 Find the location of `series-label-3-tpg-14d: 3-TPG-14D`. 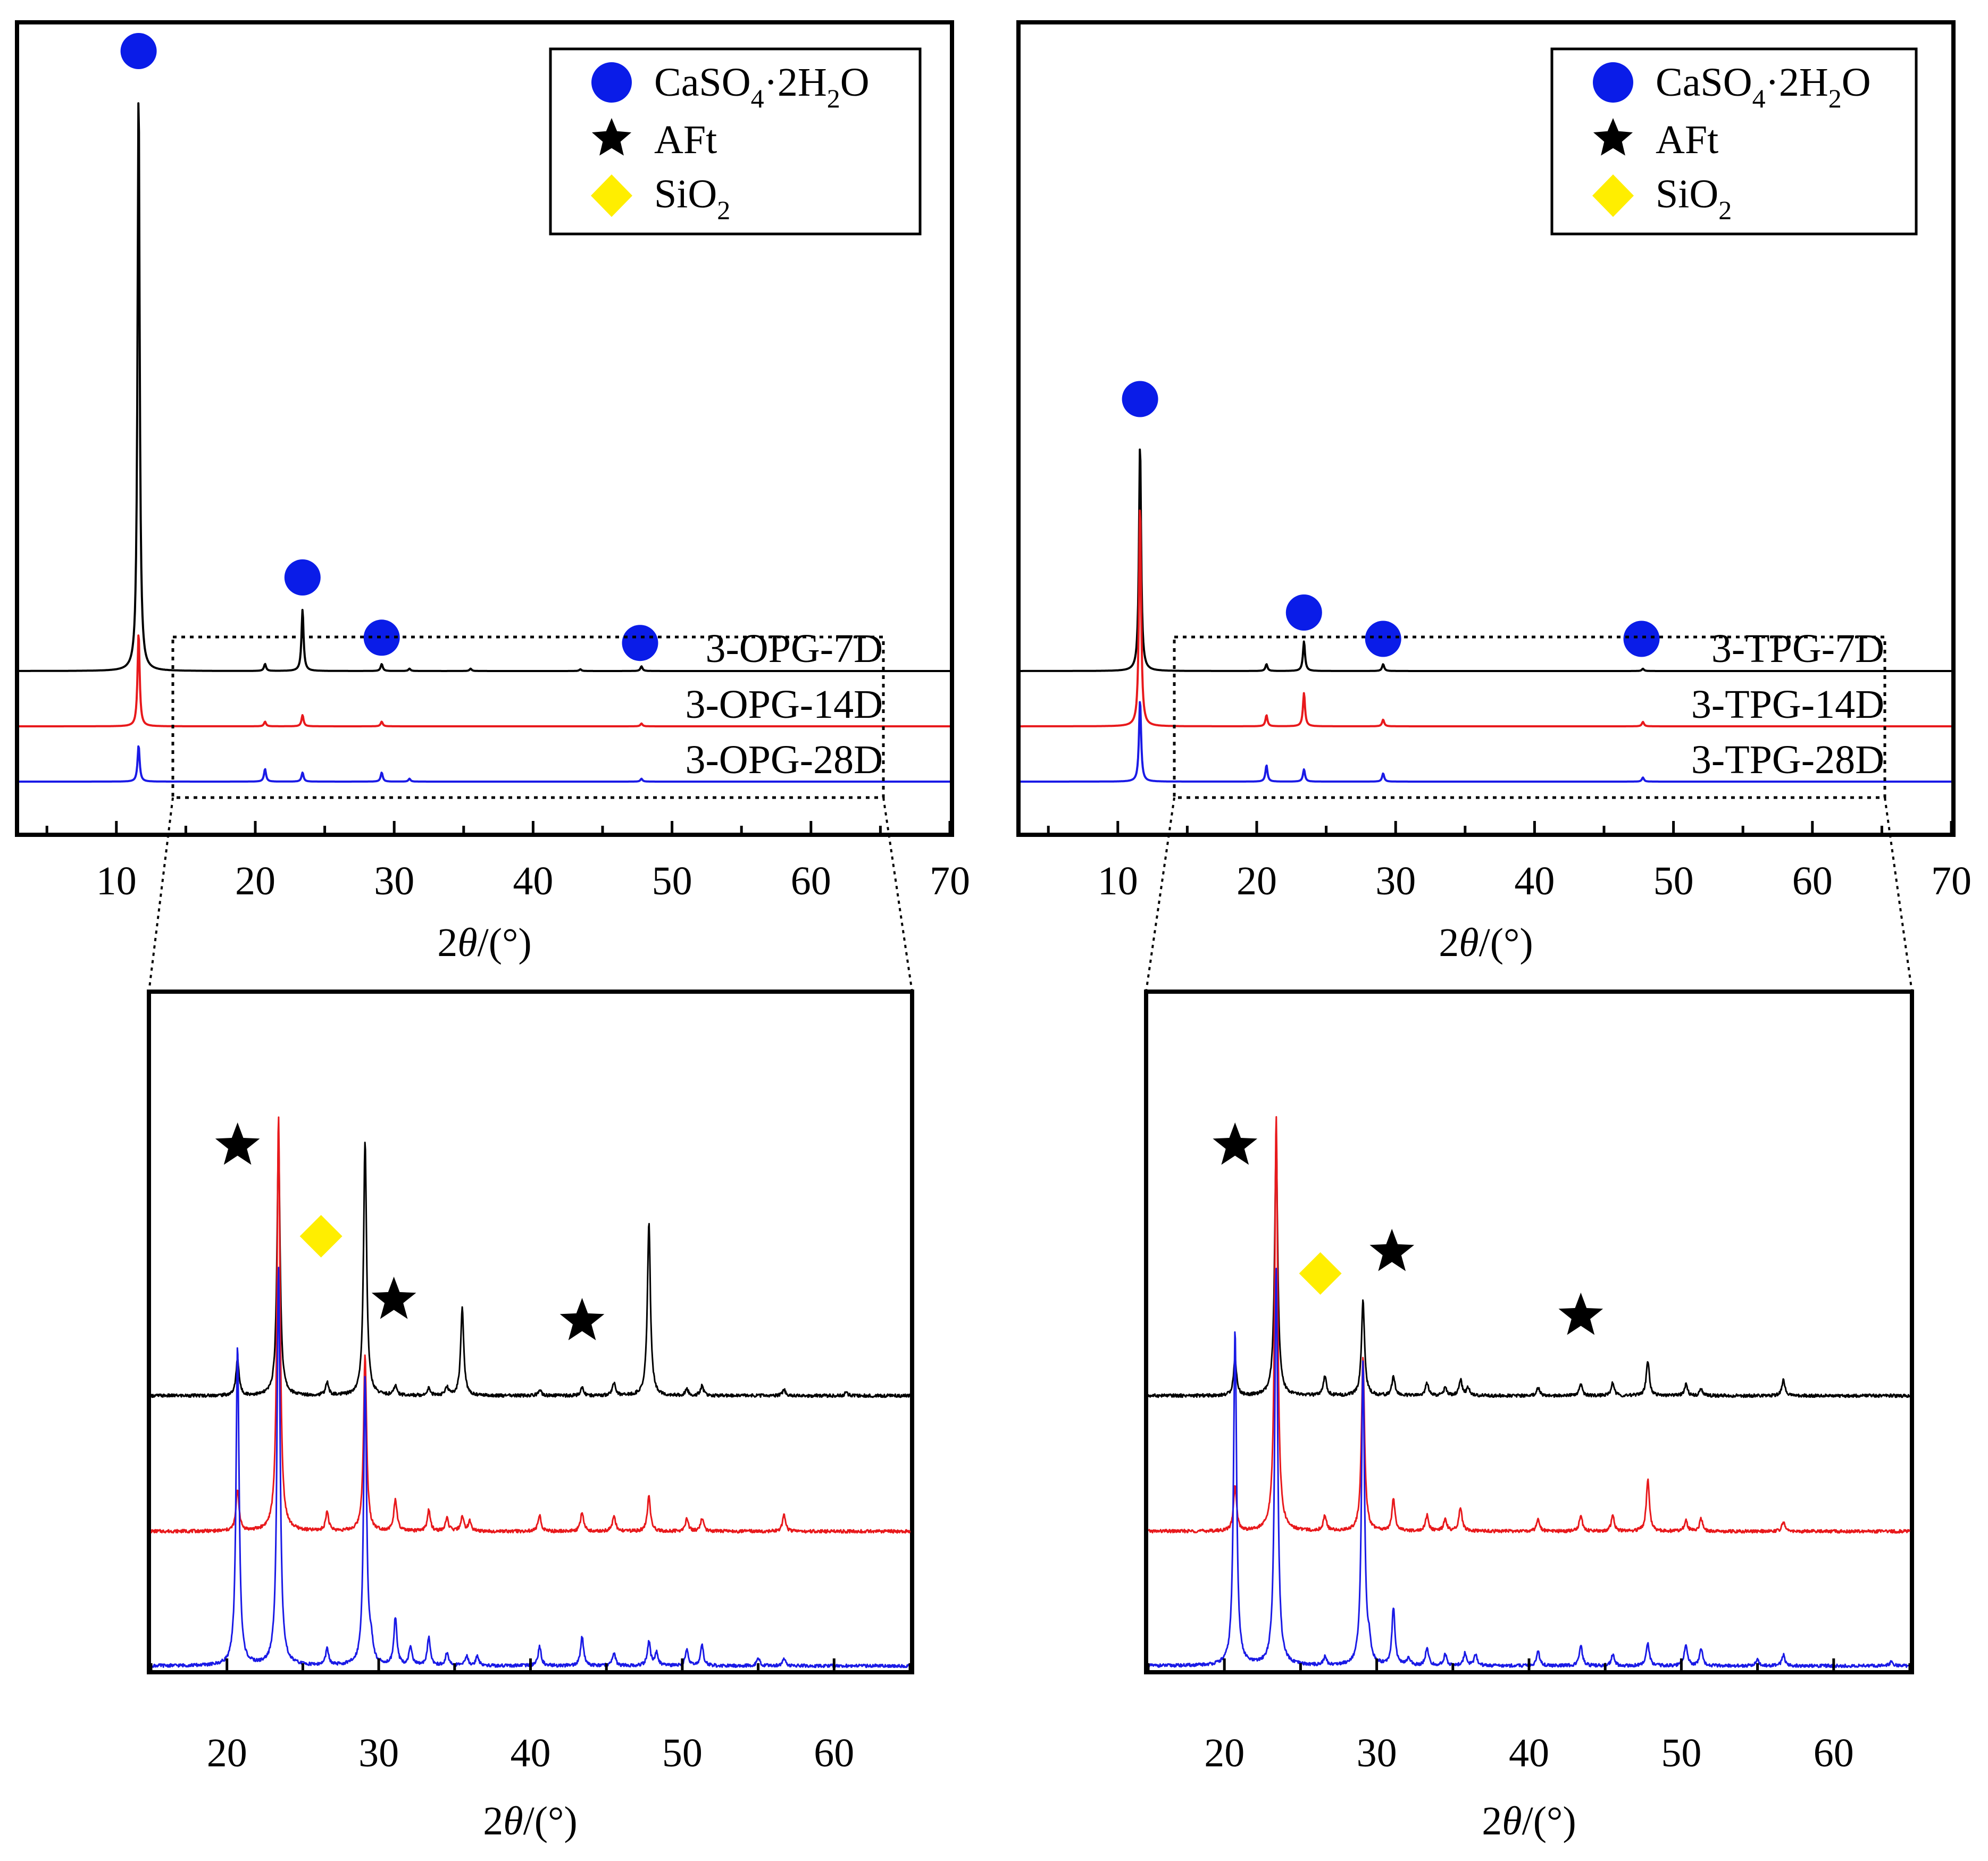

series-label-3-tpg-14d: 3-TPG-14D is located at coordinates (1787, 704).